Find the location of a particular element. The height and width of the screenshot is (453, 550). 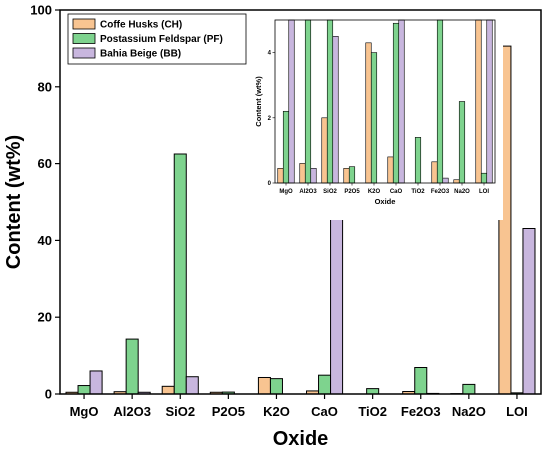

x-tick-label: TiO2 is located at coordinates (372, 411).